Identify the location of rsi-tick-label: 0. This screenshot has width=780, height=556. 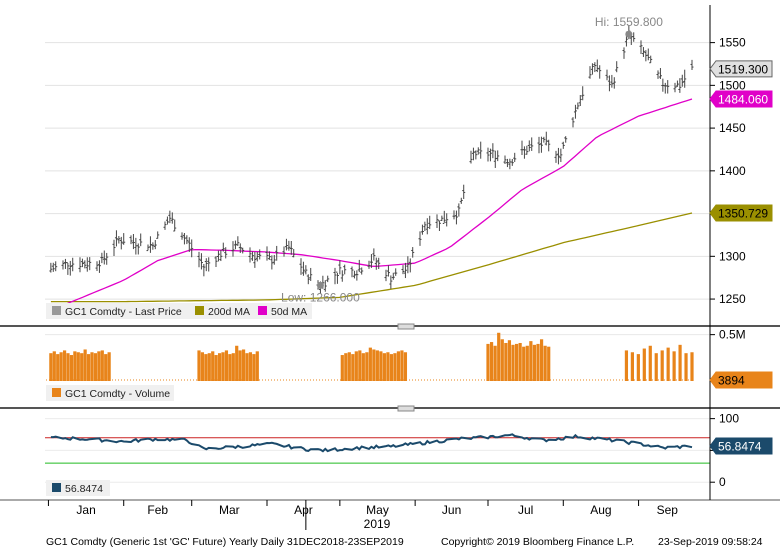
(722, 482).